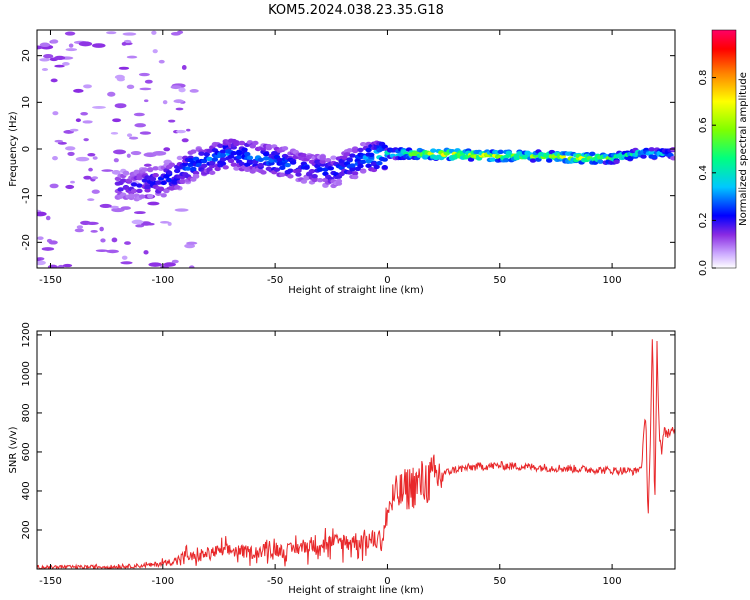 Image resolution: width=750 pixels, height=600 pixels. I want to click on y-tick-label: 600, so click(26, 451).